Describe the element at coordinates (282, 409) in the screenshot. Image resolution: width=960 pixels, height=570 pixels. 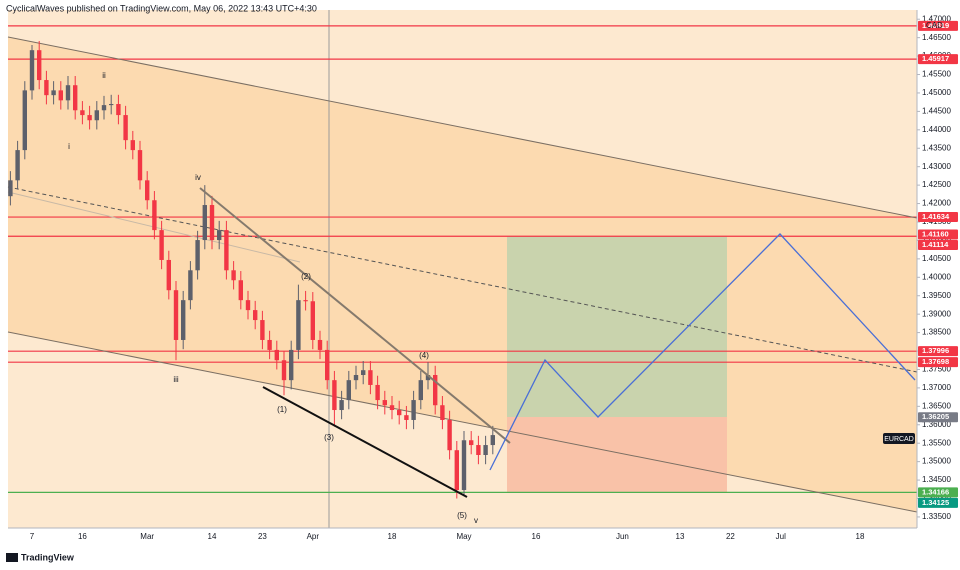
I see `wave-label: (1)` at that location.